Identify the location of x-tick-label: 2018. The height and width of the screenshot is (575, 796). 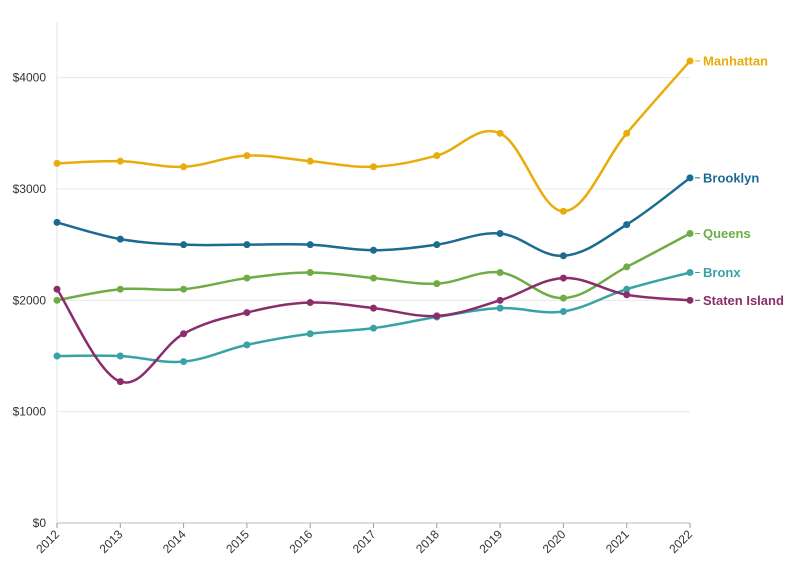
(427, 541).